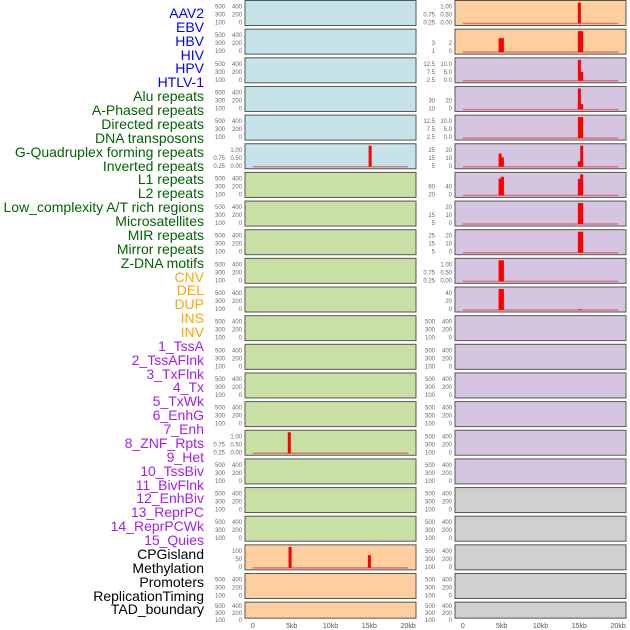  What do you see at coordinates (170, 193) in the screenshot?
I see `track-label: L2 repeats` at bounding box center [170, 193].